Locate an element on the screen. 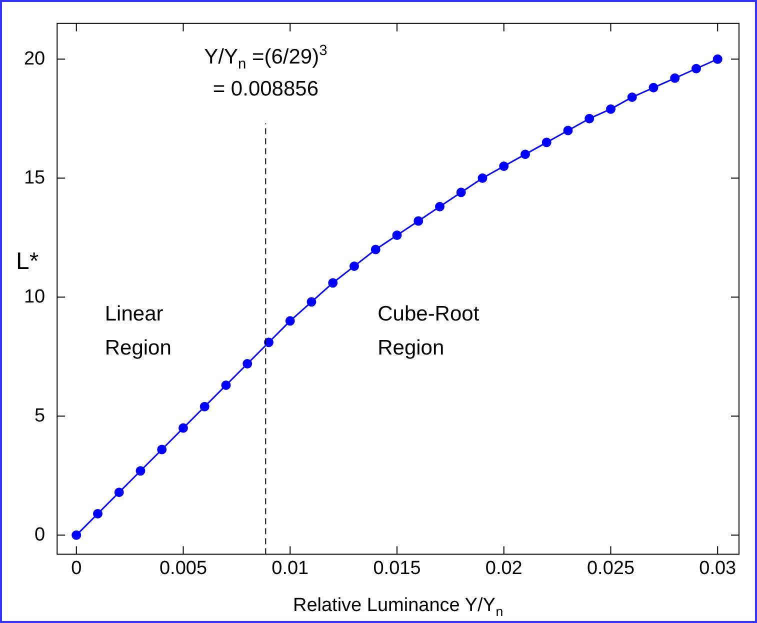 The height and width of the screenshot is (623, 757). x-tick-label: 0.025 is located at coordinates (610, 568).